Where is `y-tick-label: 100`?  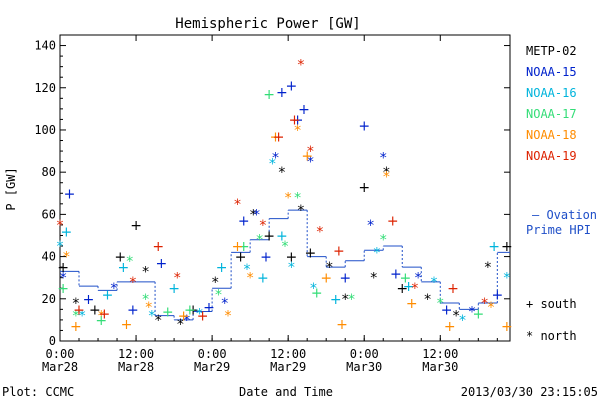
y-tick-label: 100 is located at coordinates (45, 130).